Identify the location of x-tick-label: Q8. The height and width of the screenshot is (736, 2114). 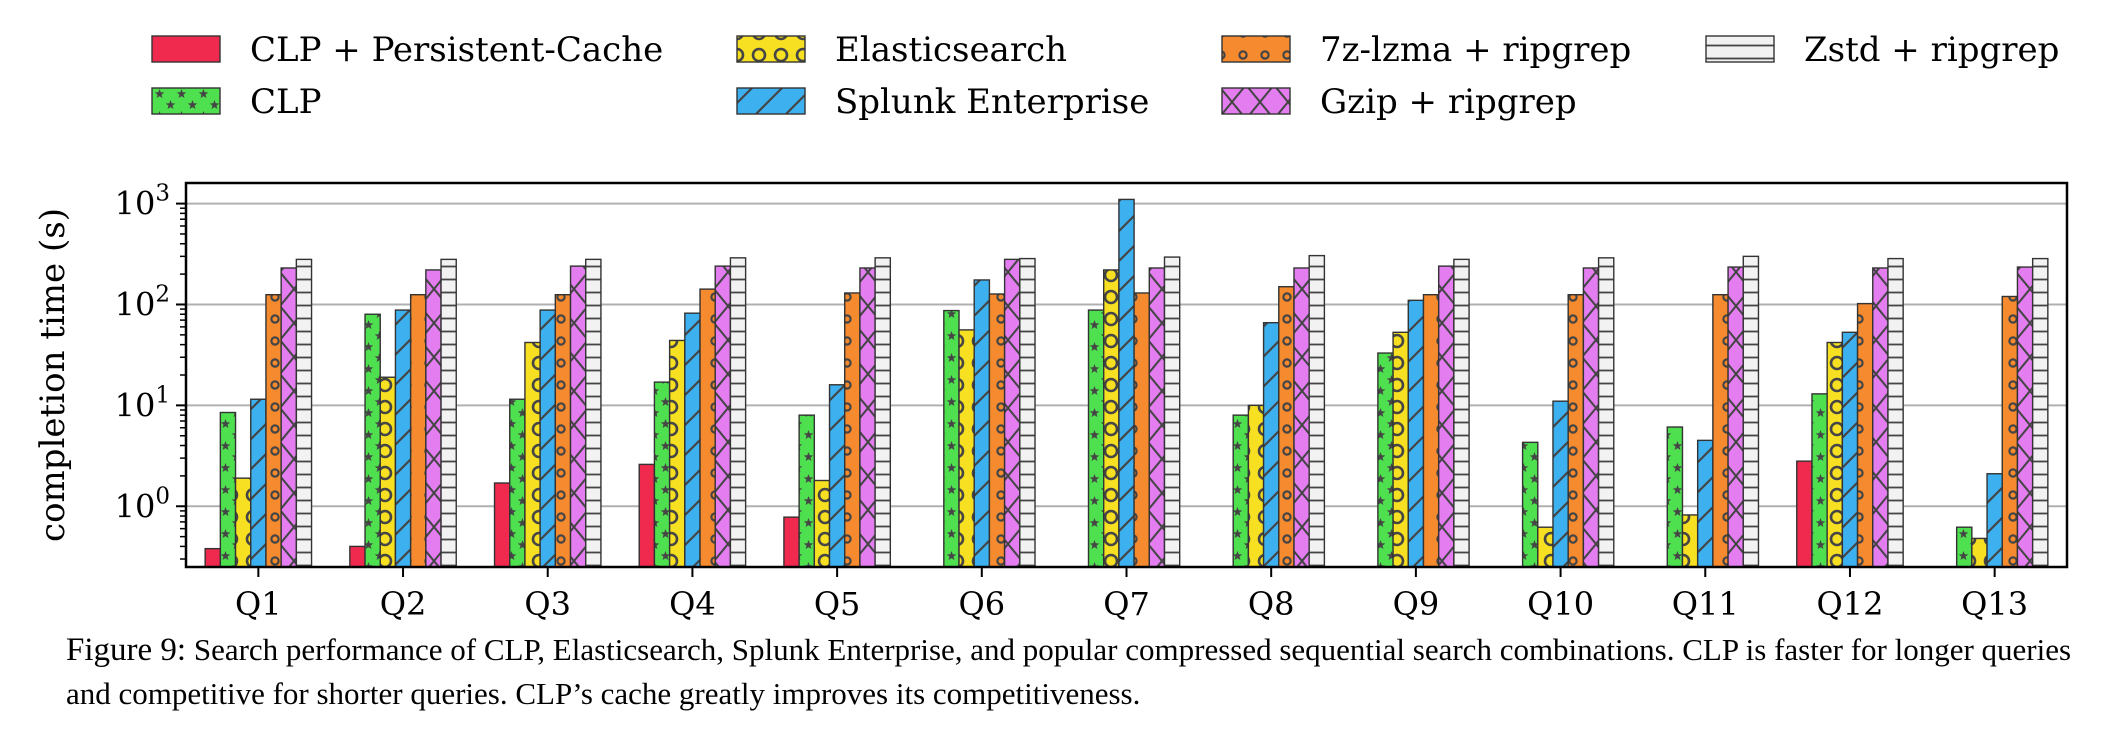
(1271, 602).